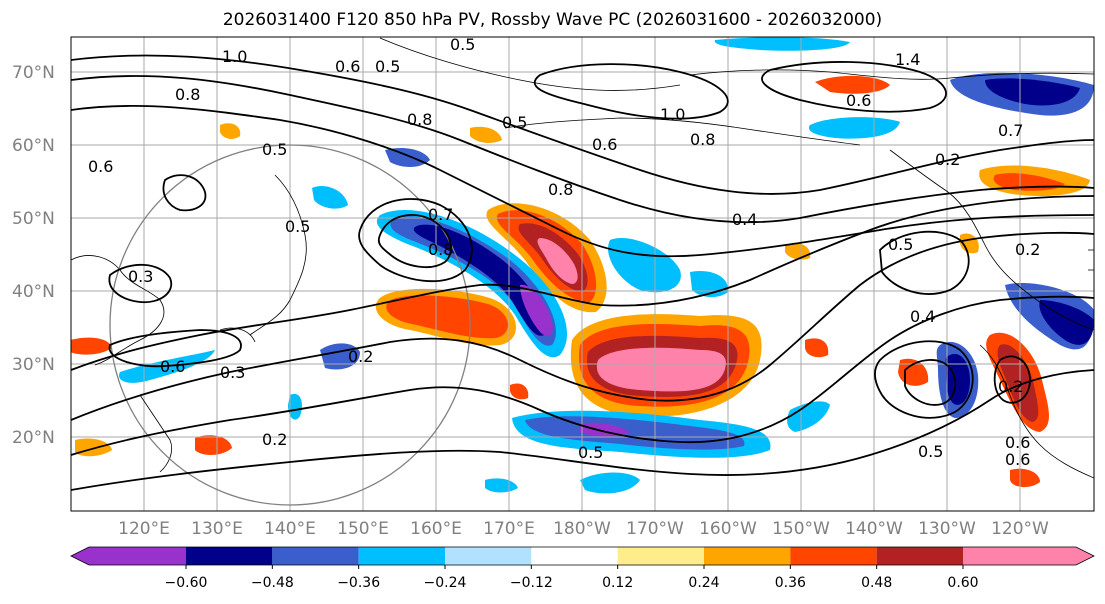  What do you see at coordinates (272, 583) in the screenshot?
I see `colorbar-tick-label: −0.48` at bounding box center [272, 583].